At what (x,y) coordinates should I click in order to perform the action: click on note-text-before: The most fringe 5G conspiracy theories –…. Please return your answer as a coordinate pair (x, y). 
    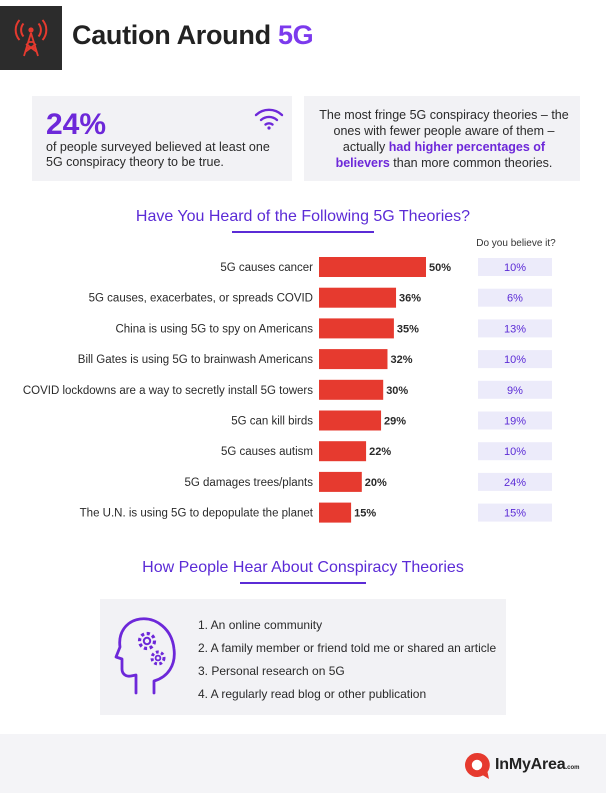
    Looking at the image, I should click on (444, 131).